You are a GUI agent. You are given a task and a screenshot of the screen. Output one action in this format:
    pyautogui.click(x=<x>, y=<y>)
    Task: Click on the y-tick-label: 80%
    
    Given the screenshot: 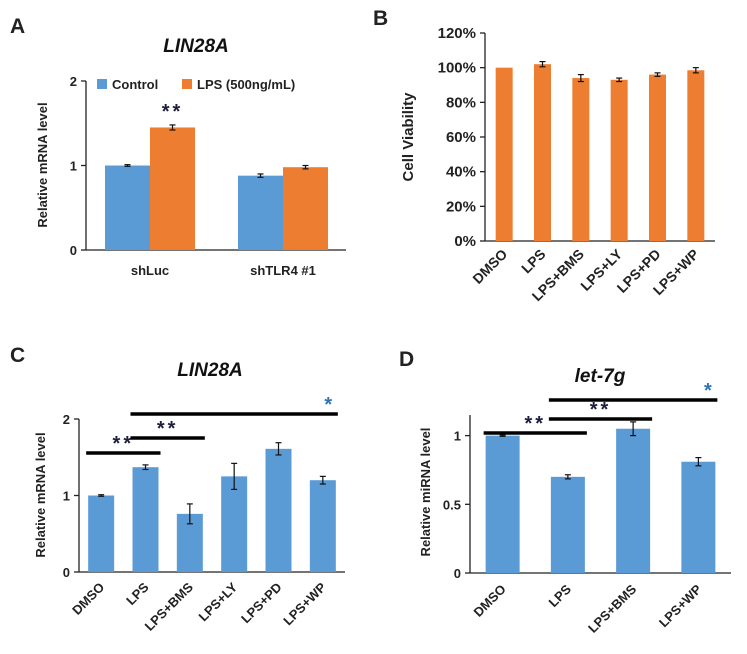 What is the action you would take?
    pyautogui.click(x=461, y=102)
    